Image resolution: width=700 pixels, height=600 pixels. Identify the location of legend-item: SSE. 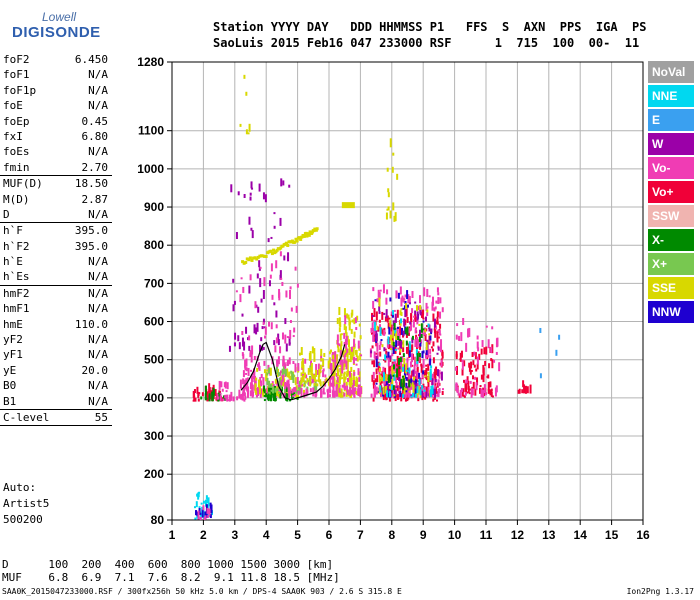
(671, 288).